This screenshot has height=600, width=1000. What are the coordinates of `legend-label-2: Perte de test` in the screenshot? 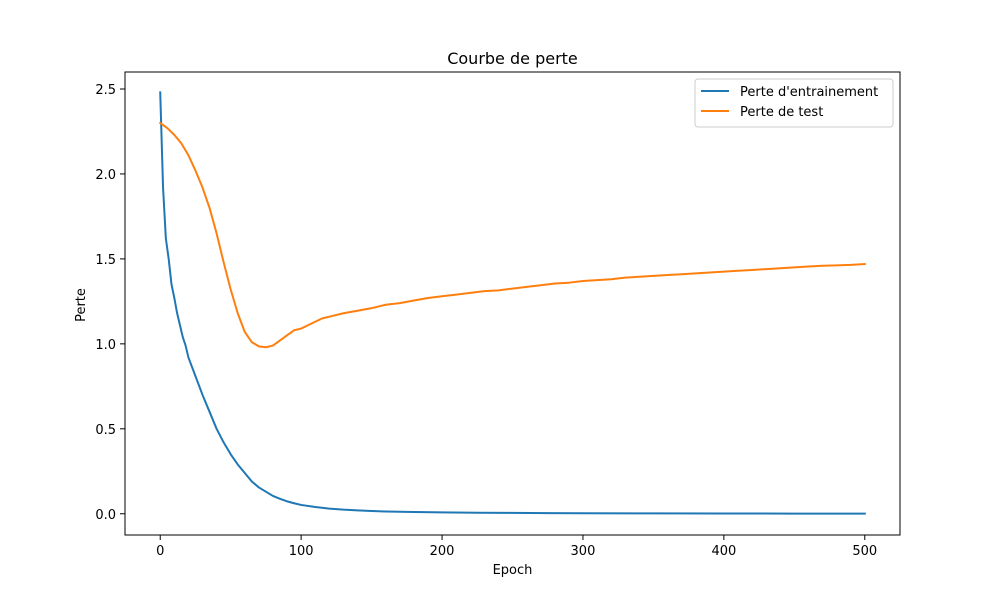 It's located at (781, 112).